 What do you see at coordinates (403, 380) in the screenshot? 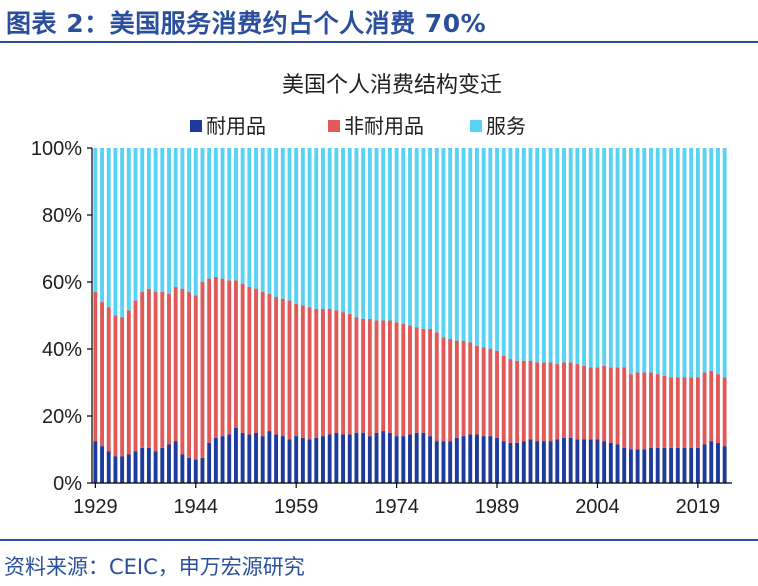
I see `bar-nondurable-1975` at bounding box center [403, 380].